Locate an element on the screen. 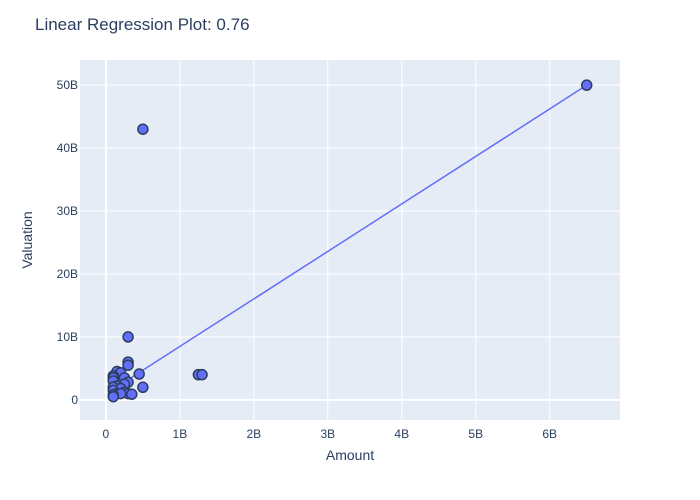 The width and height of the screenshot is (700, 500). y-tick-label: 50B is located at coordinates (67, 85).